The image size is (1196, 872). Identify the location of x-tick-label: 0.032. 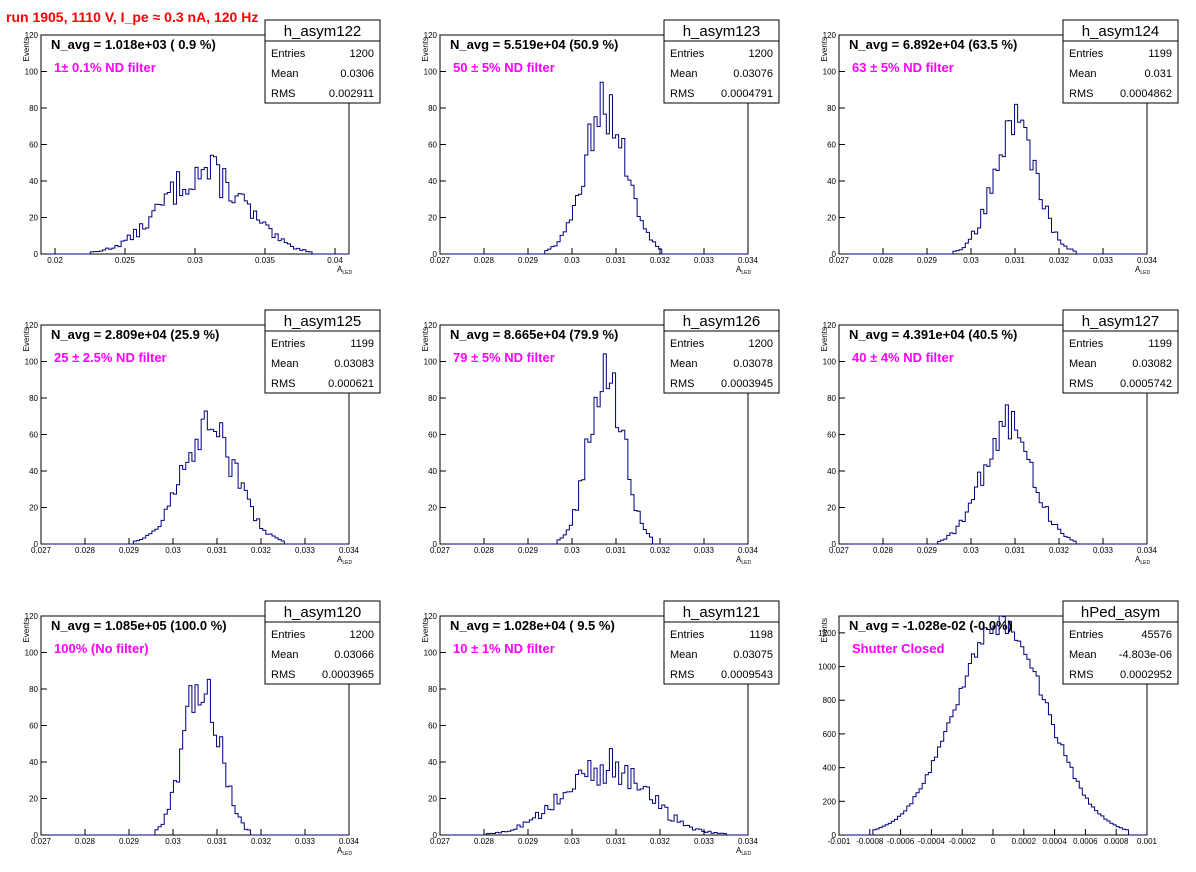
(1059, 550).